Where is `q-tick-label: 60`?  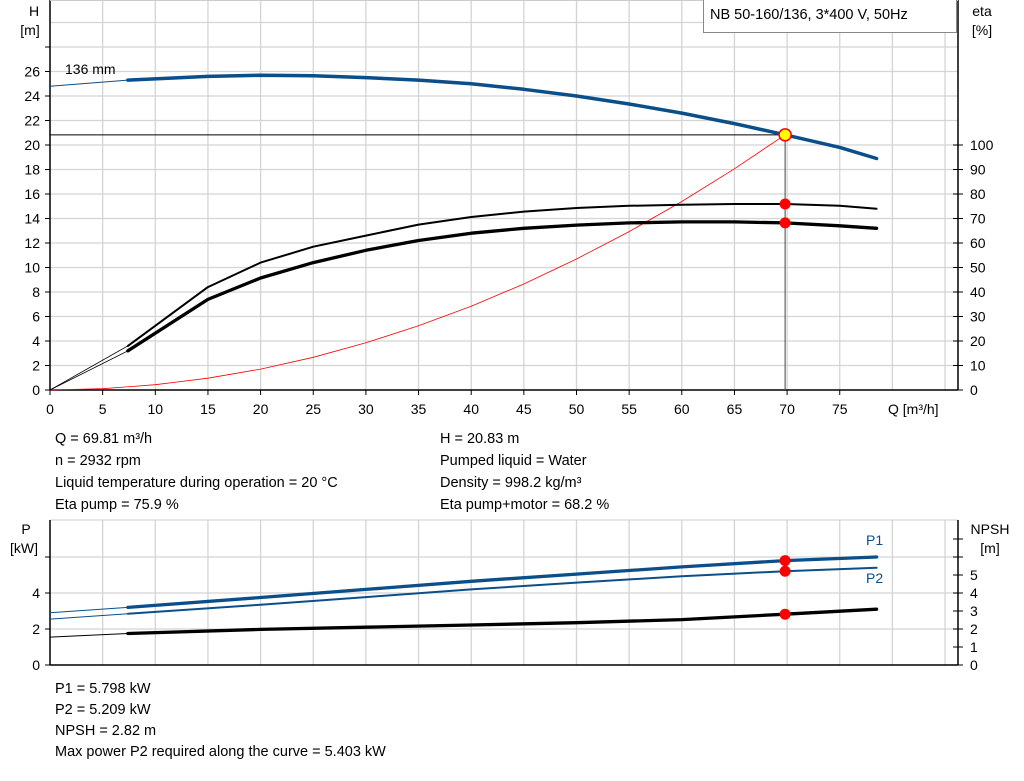
q-tick-label: 60 is located at coordinates (682, 409).